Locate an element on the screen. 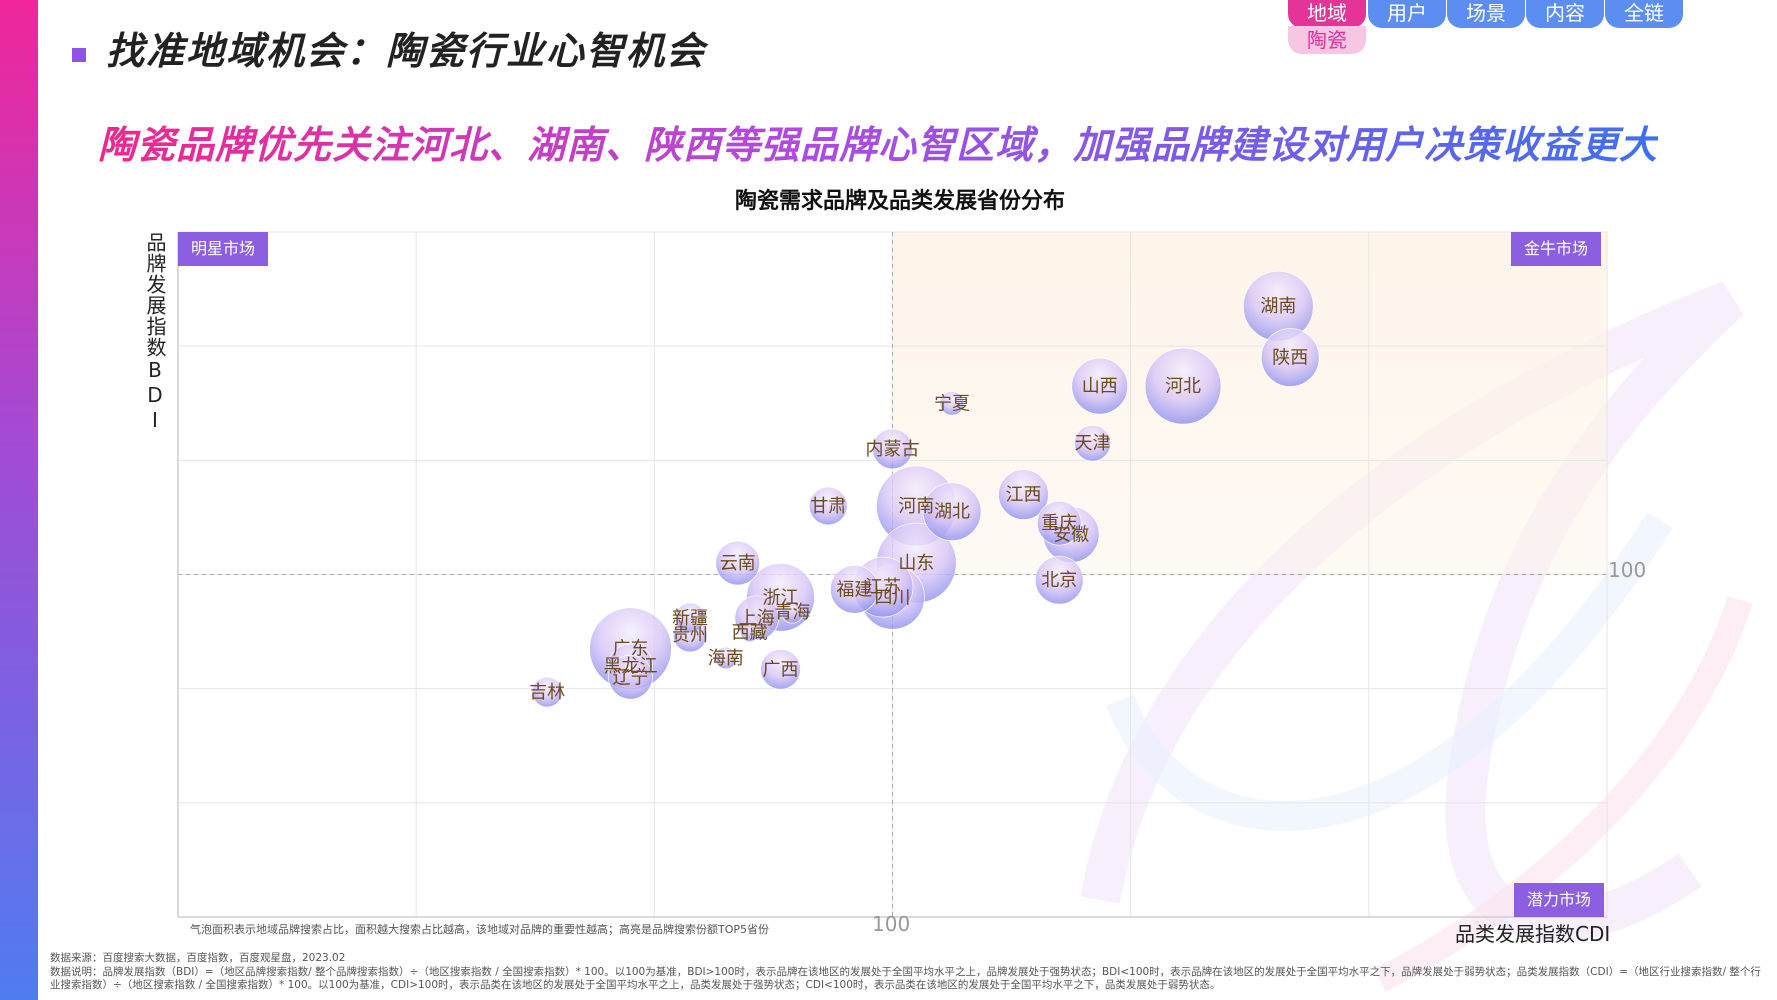 The image size is (1777, 1000). bubble-label: 西藏 is located at coordinates (750, 633).